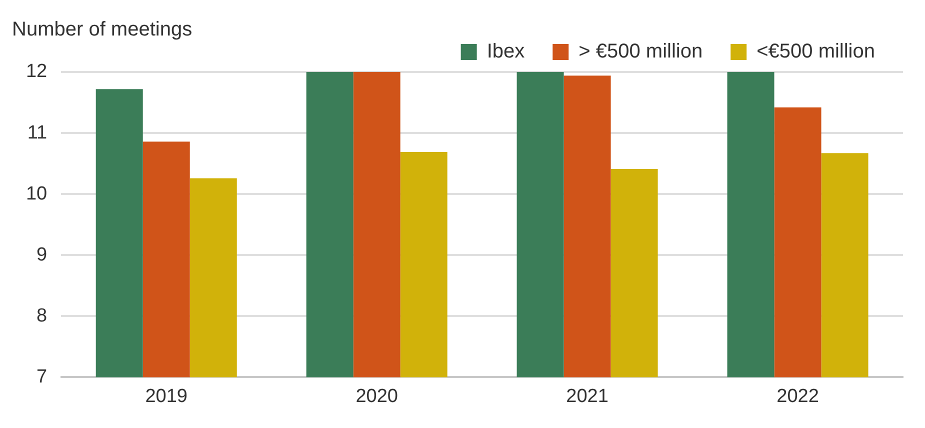 Image resolution: width=925 pixels, height=428 pixels. Describe the element at coordinates (42, 377) in the screenshot. I see `y-tick-label: 7` at that location.